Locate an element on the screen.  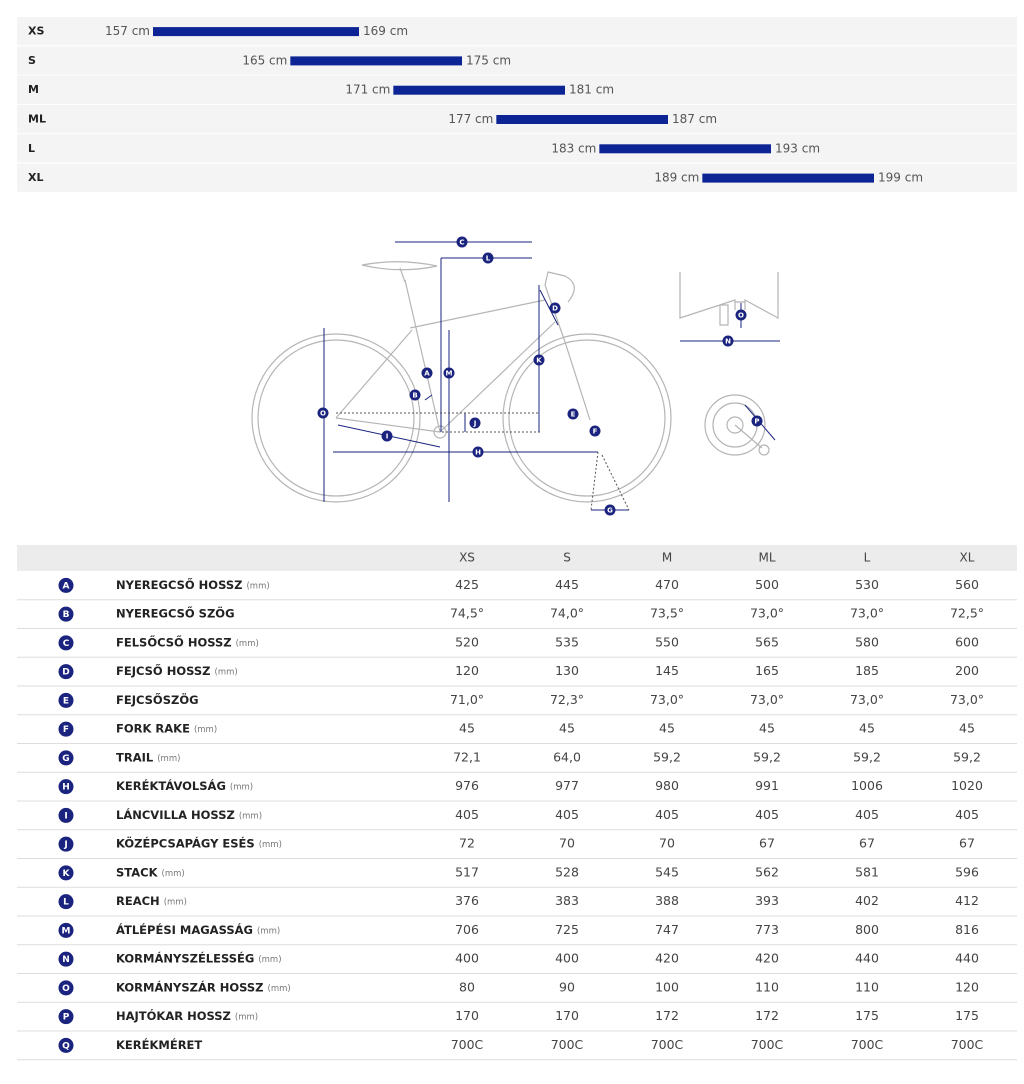
row-name: REACH (mm) is located at coordinates (151, 901).